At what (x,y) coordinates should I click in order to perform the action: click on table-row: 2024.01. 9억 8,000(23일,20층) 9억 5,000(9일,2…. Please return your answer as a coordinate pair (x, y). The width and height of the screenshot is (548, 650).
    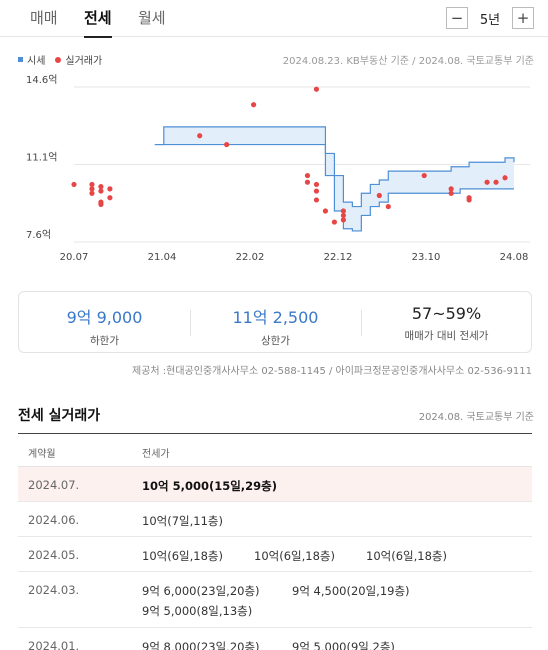
    Looking at the image, I should click on (275, 639).